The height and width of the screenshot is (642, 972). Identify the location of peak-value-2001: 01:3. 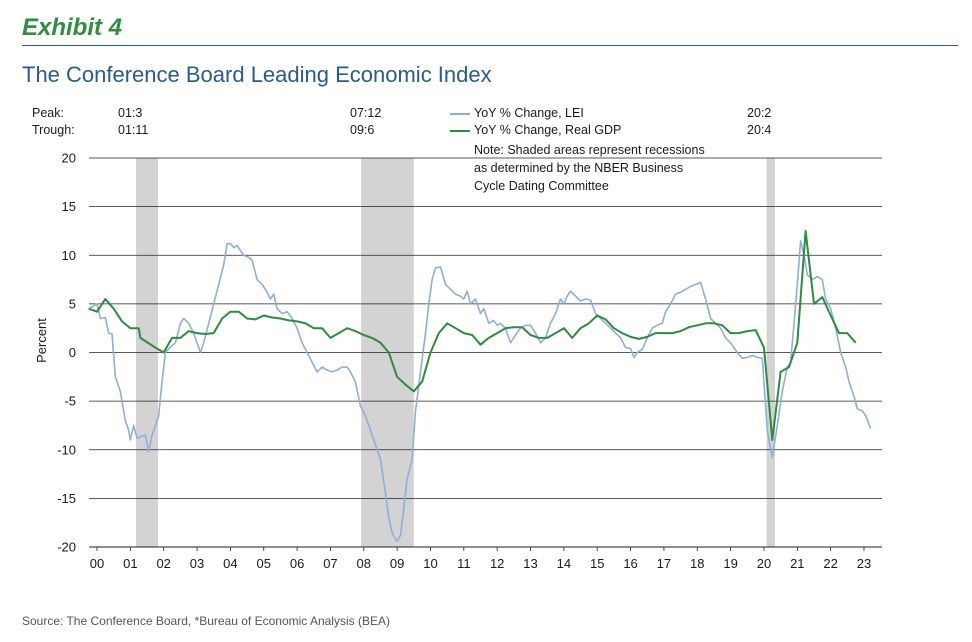
(130, 113).